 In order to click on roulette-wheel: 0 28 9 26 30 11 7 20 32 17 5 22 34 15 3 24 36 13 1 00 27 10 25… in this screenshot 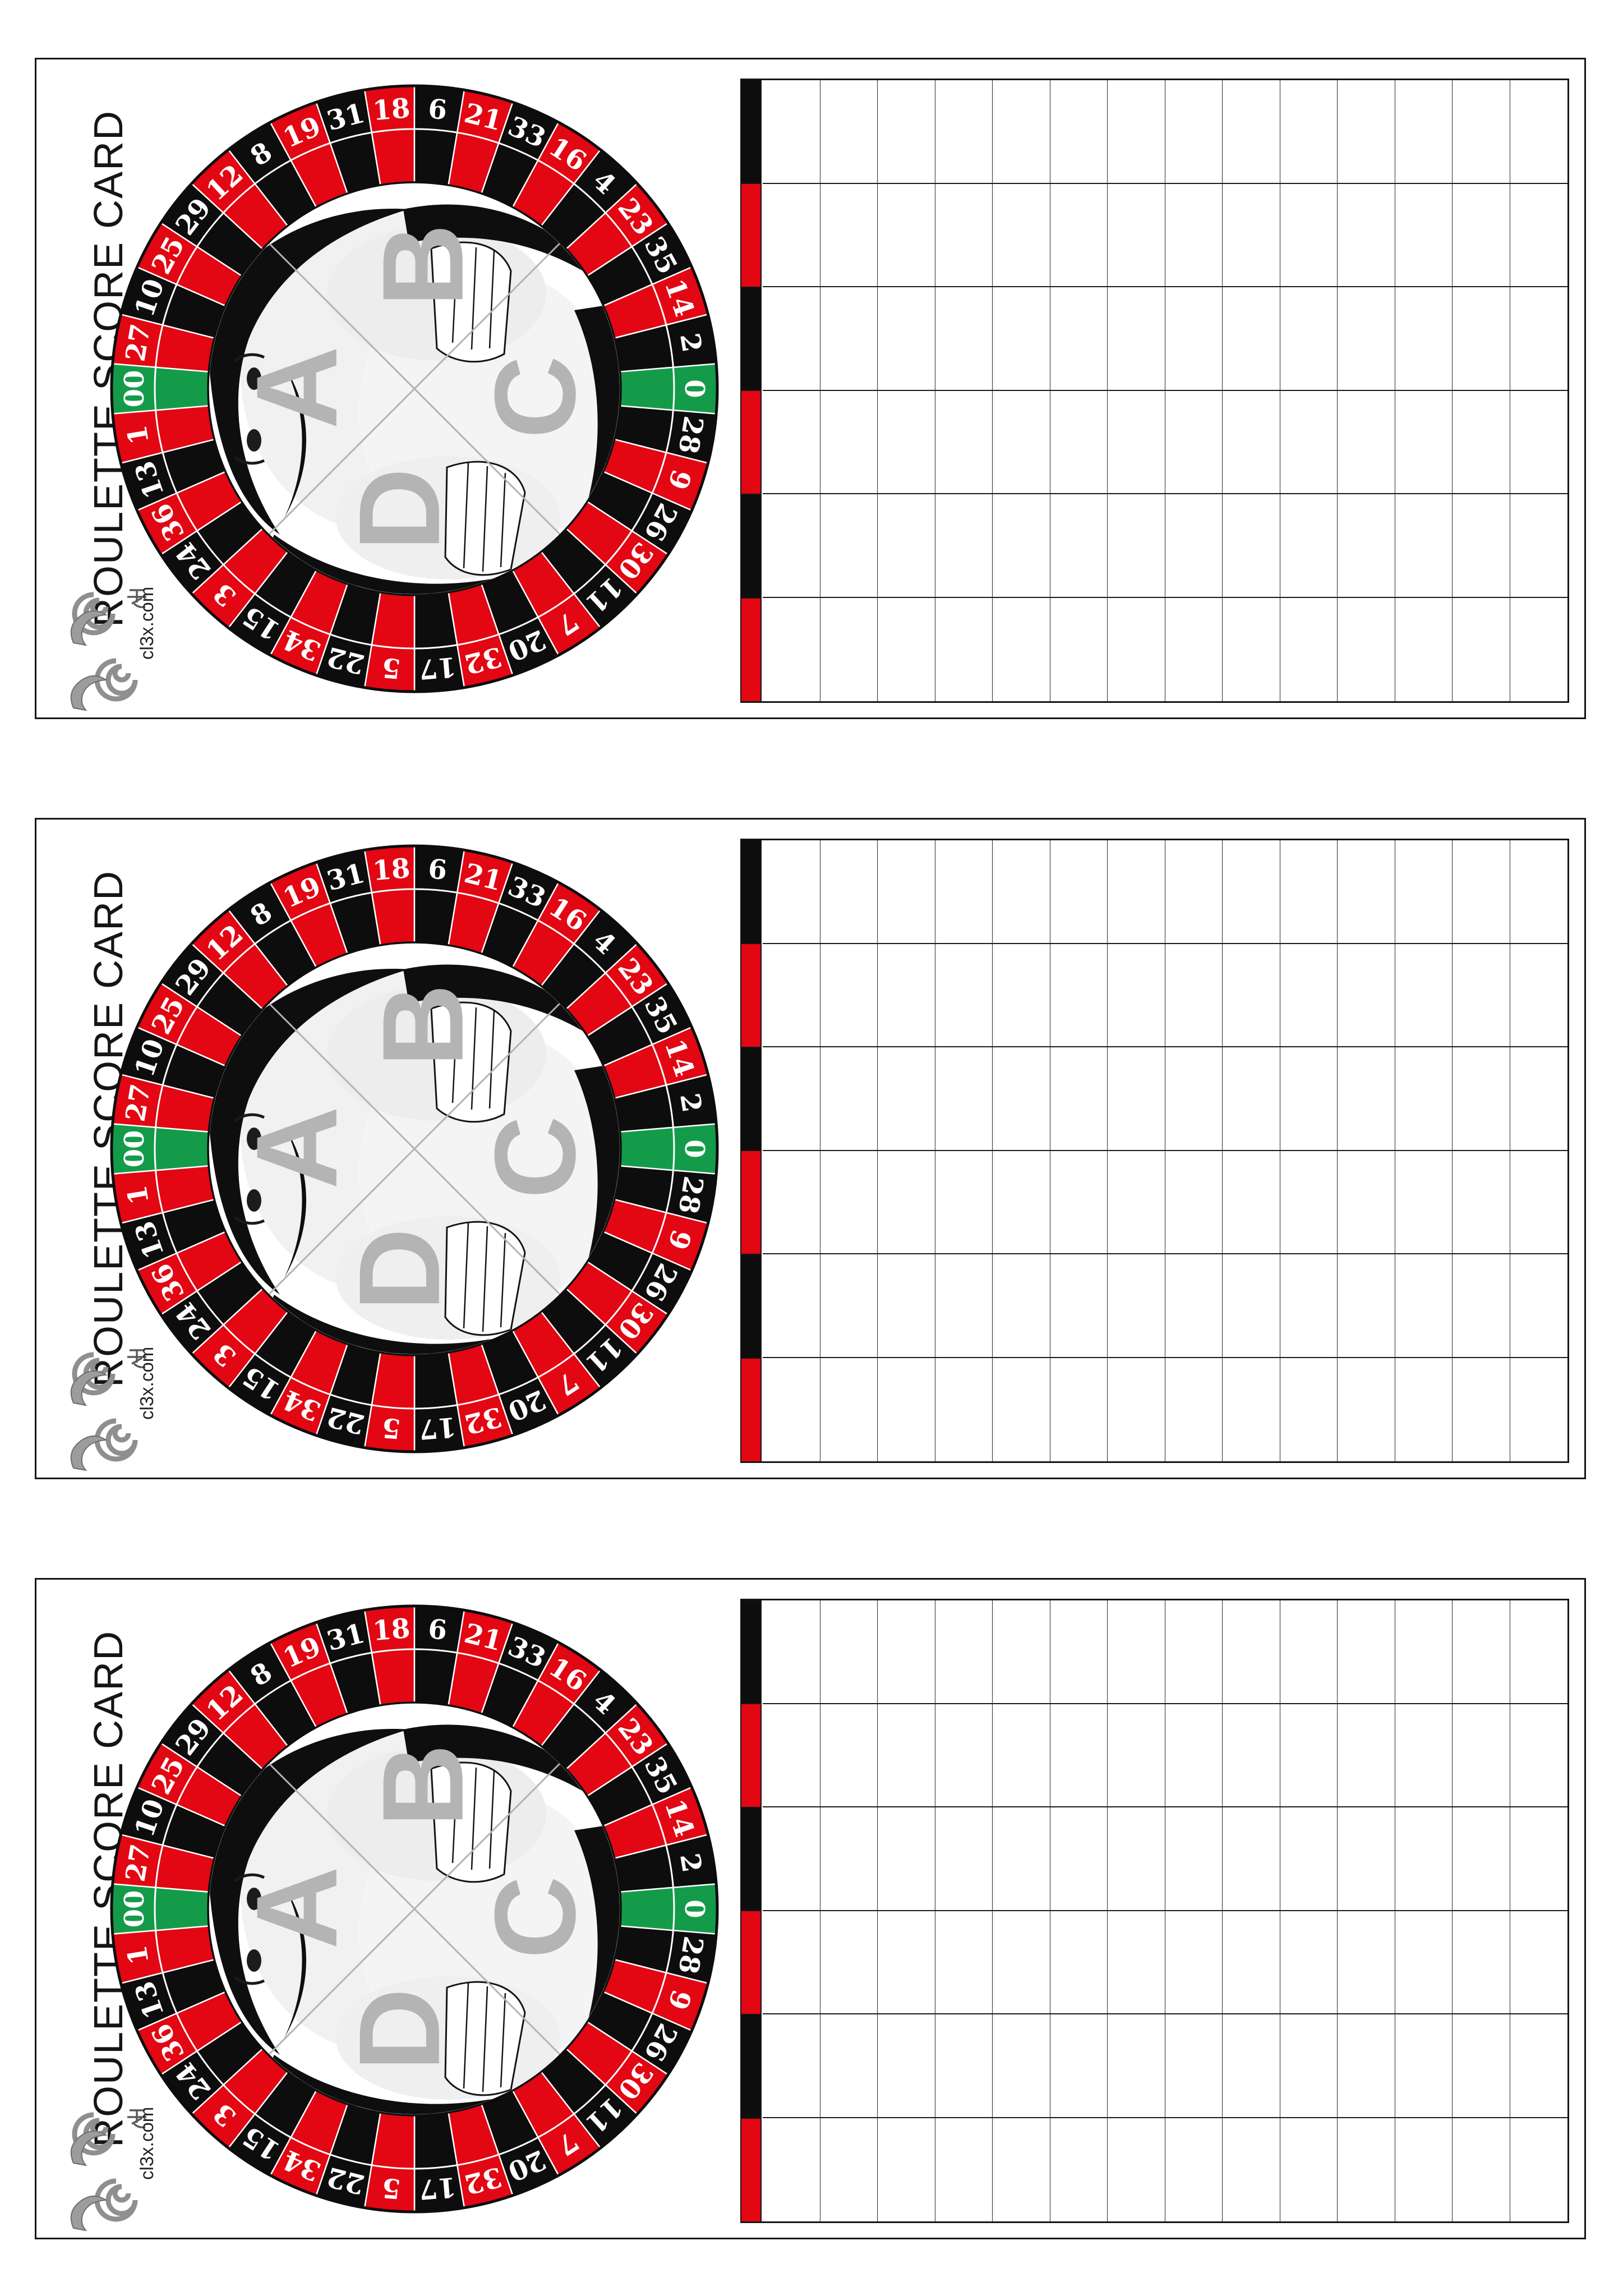, I will do `click(414, 1149)`.